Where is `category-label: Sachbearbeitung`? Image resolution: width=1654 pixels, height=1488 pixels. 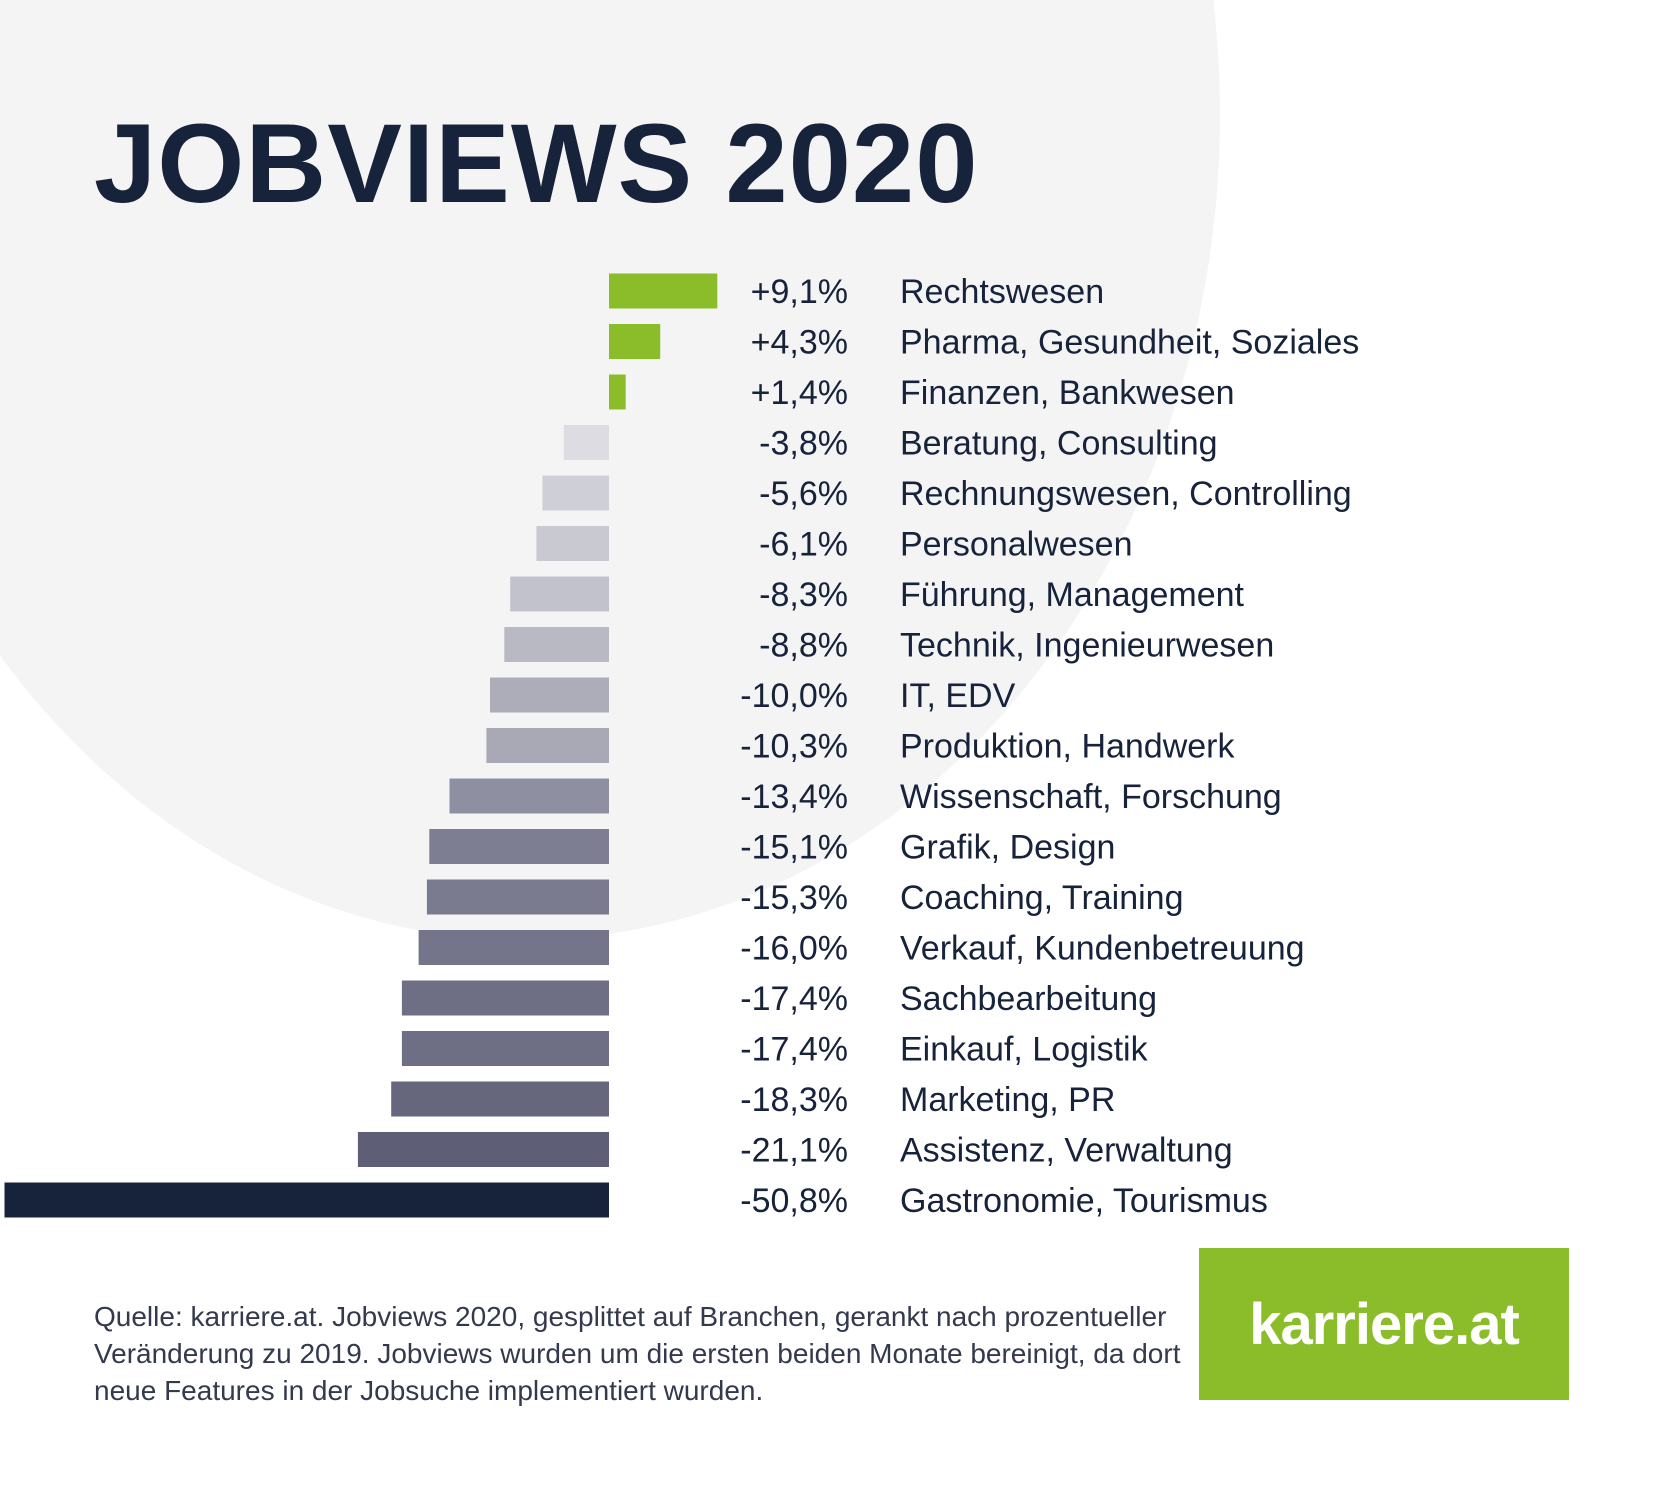 category-label: Sachbearbeitung is located at coordinates (1028, 999).